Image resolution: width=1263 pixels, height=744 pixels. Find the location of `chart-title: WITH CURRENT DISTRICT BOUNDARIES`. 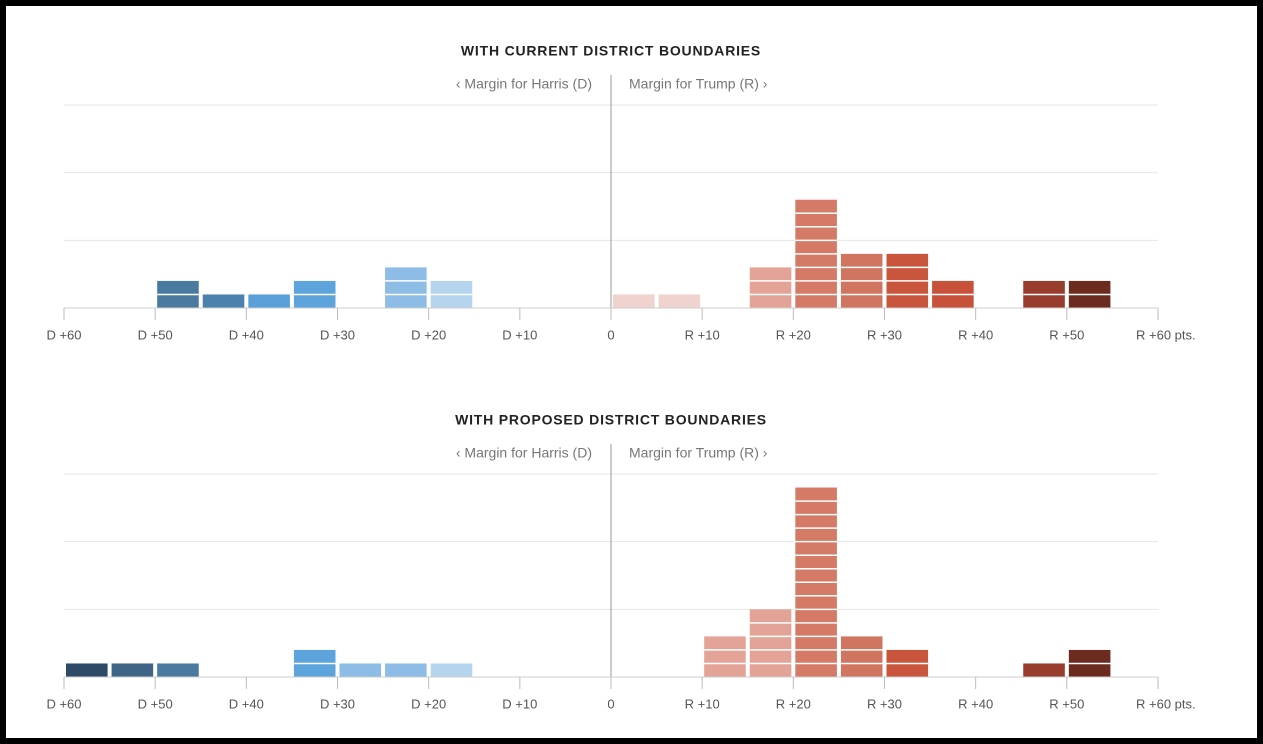

chart-title: WITH CURRENT DISTRICT BOUNDARIES is located at coordinates (611, 51).